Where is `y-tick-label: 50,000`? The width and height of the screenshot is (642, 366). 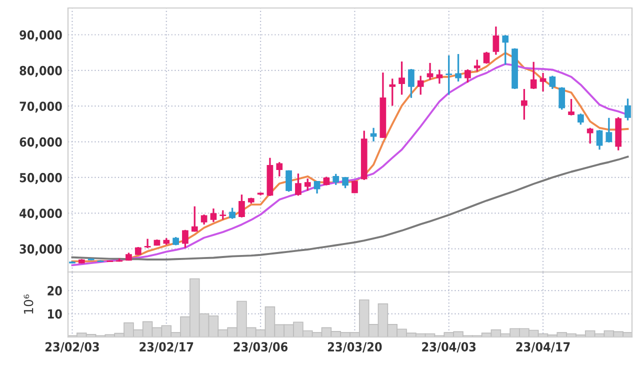 y-tick-label: 50,000 is located at coordinates (41, 178).